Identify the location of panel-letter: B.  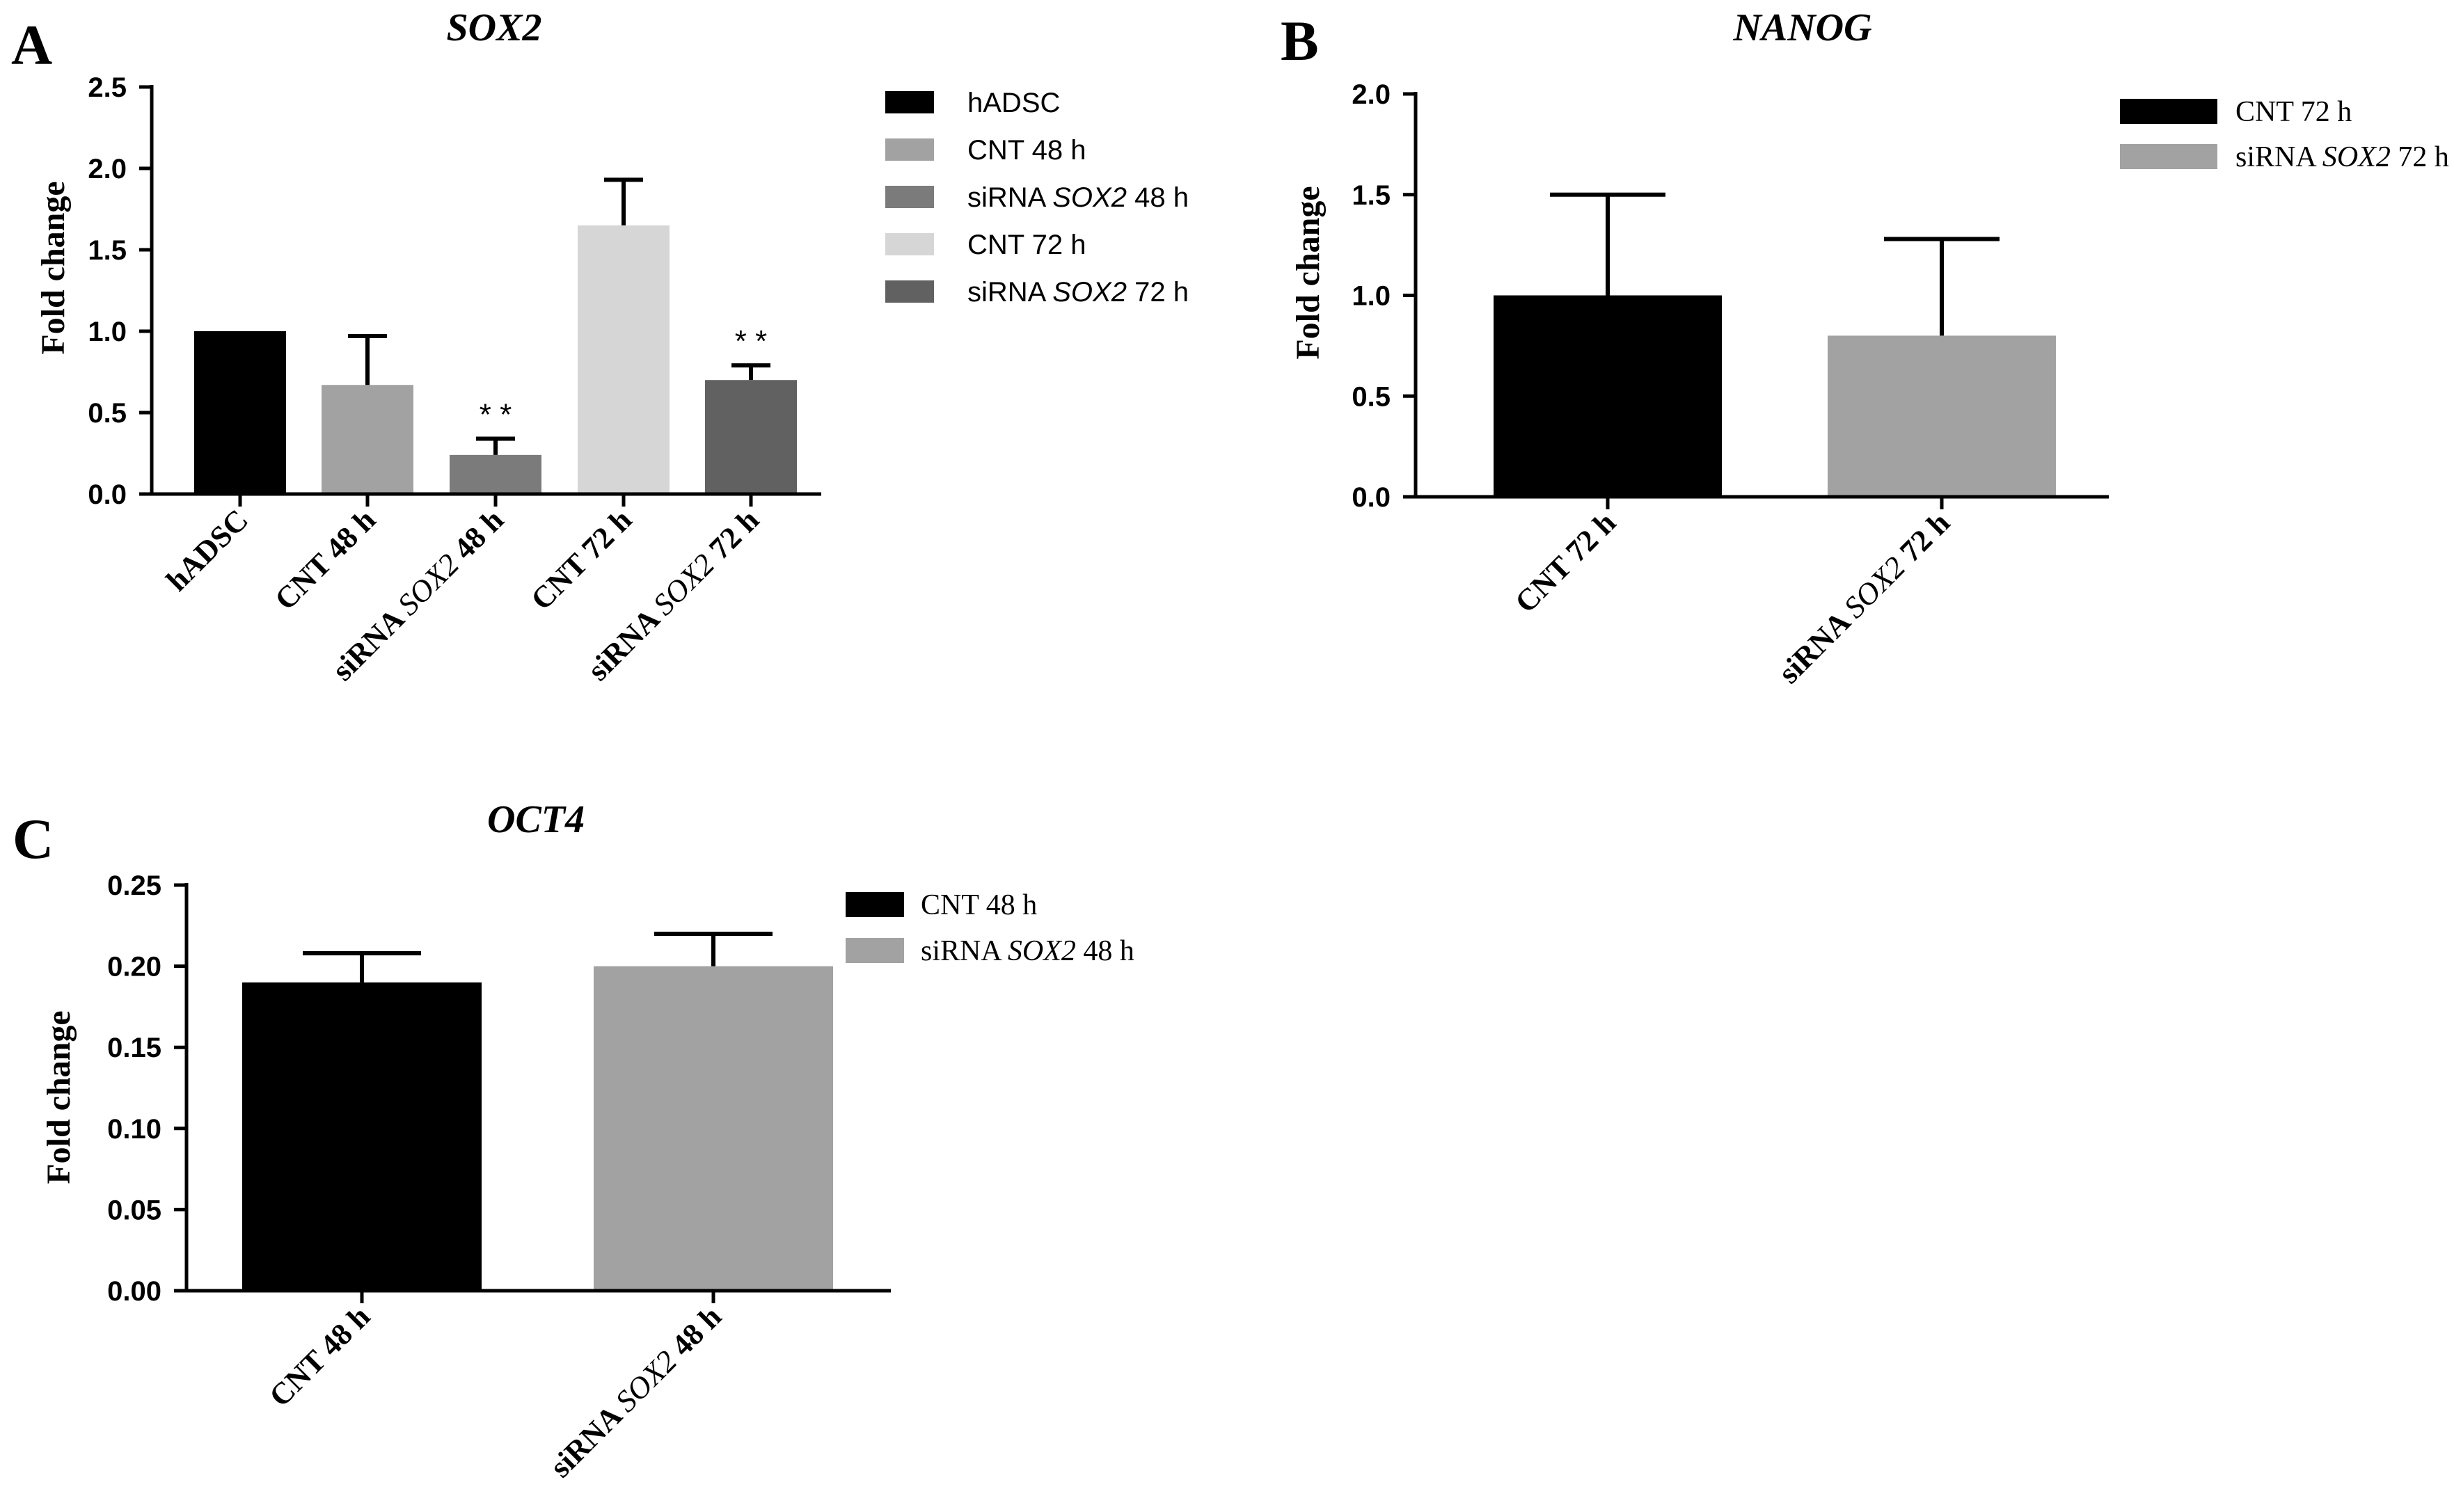
(1300, 40).